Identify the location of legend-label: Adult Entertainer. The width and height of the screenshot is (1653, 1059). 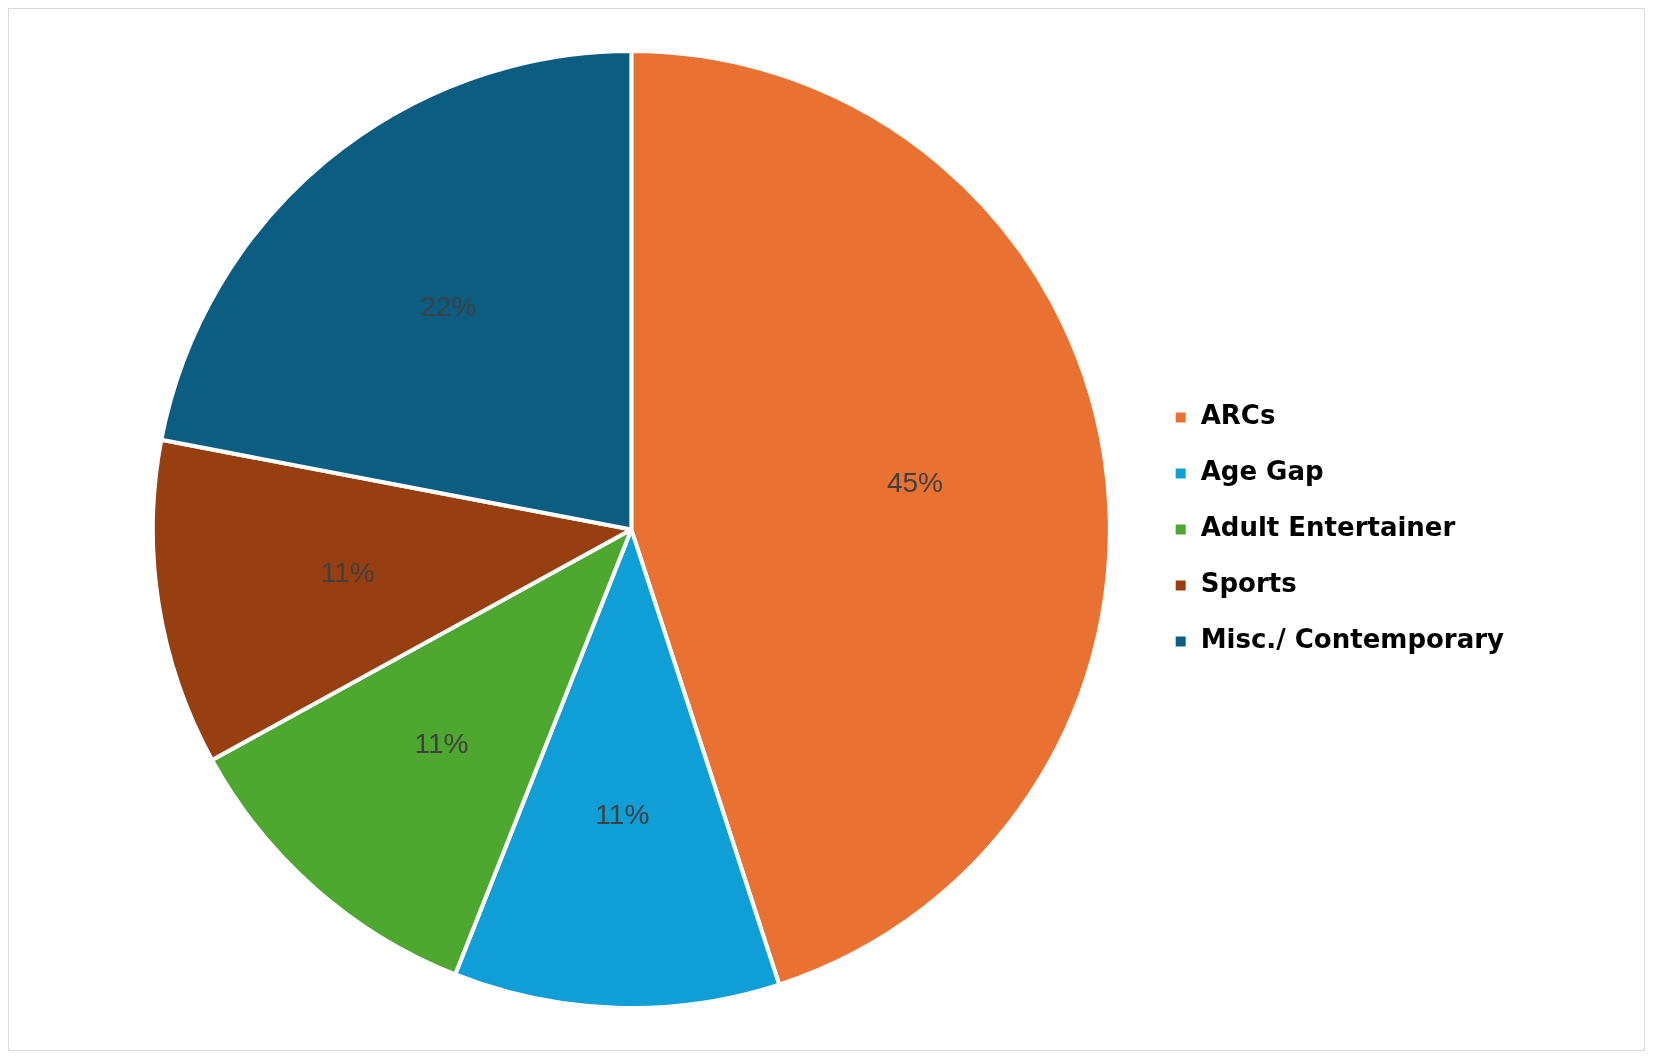
(1328, 527).